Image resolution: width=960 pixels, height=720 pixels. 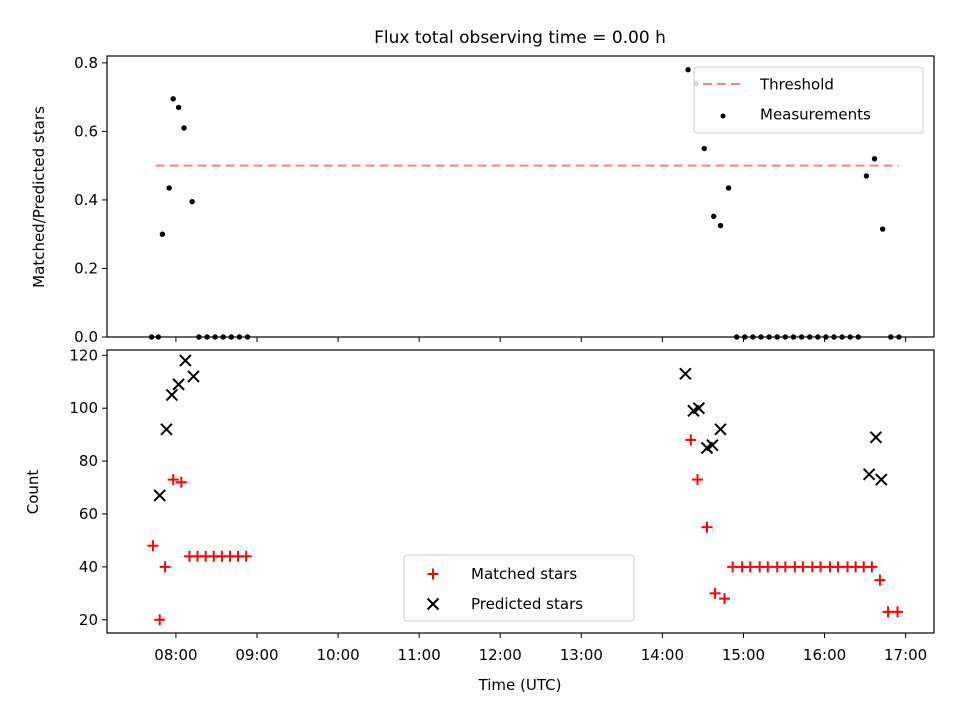 What do you see at coordinates (541, 339) in the screenshot?
I see `top-x-ticks` at bounding box center [541, 339].